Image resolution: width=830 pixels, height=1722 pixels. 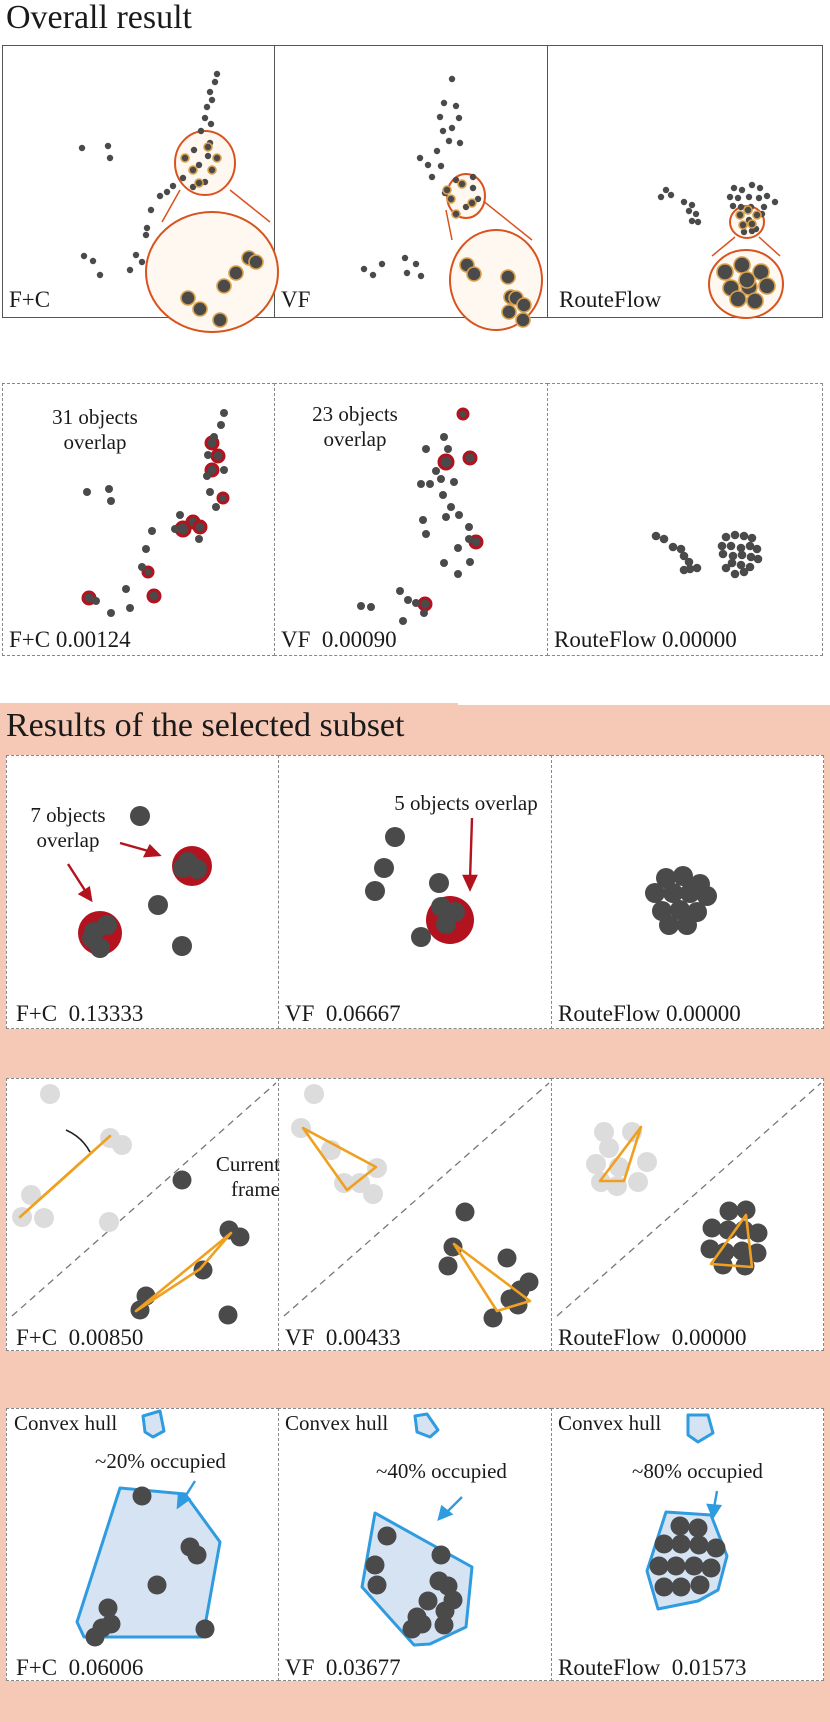 What do you see at coordinates (183, 1272) in the screenshot?
I see `triangle-current-fc` at bounding box center [183, 1272].